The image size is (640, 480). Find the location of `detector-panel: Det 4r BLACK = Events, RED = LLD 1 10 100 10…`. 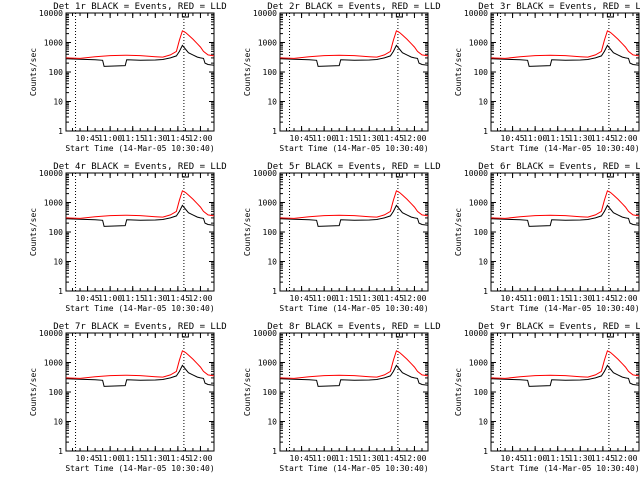

detector-panel: Det 4r BLACK = Events, RED = LLD 1 10 100 10… is located at coordinates (128, 237).